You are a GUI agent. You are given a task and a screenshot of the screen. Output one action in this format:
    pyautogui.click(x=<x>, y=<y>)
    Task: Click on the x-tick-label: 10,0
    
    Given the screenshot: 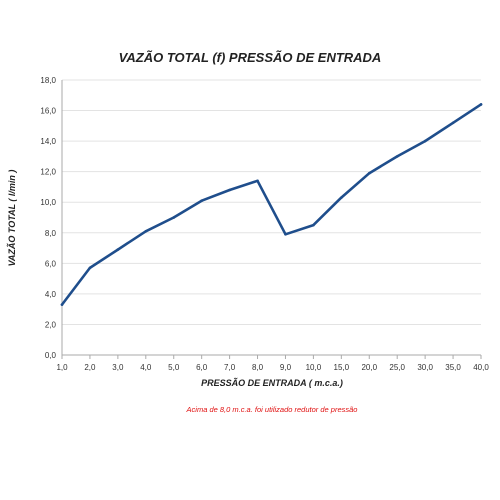 What is the action you would take?
    pyautogui.click(x=314, y=367)
    